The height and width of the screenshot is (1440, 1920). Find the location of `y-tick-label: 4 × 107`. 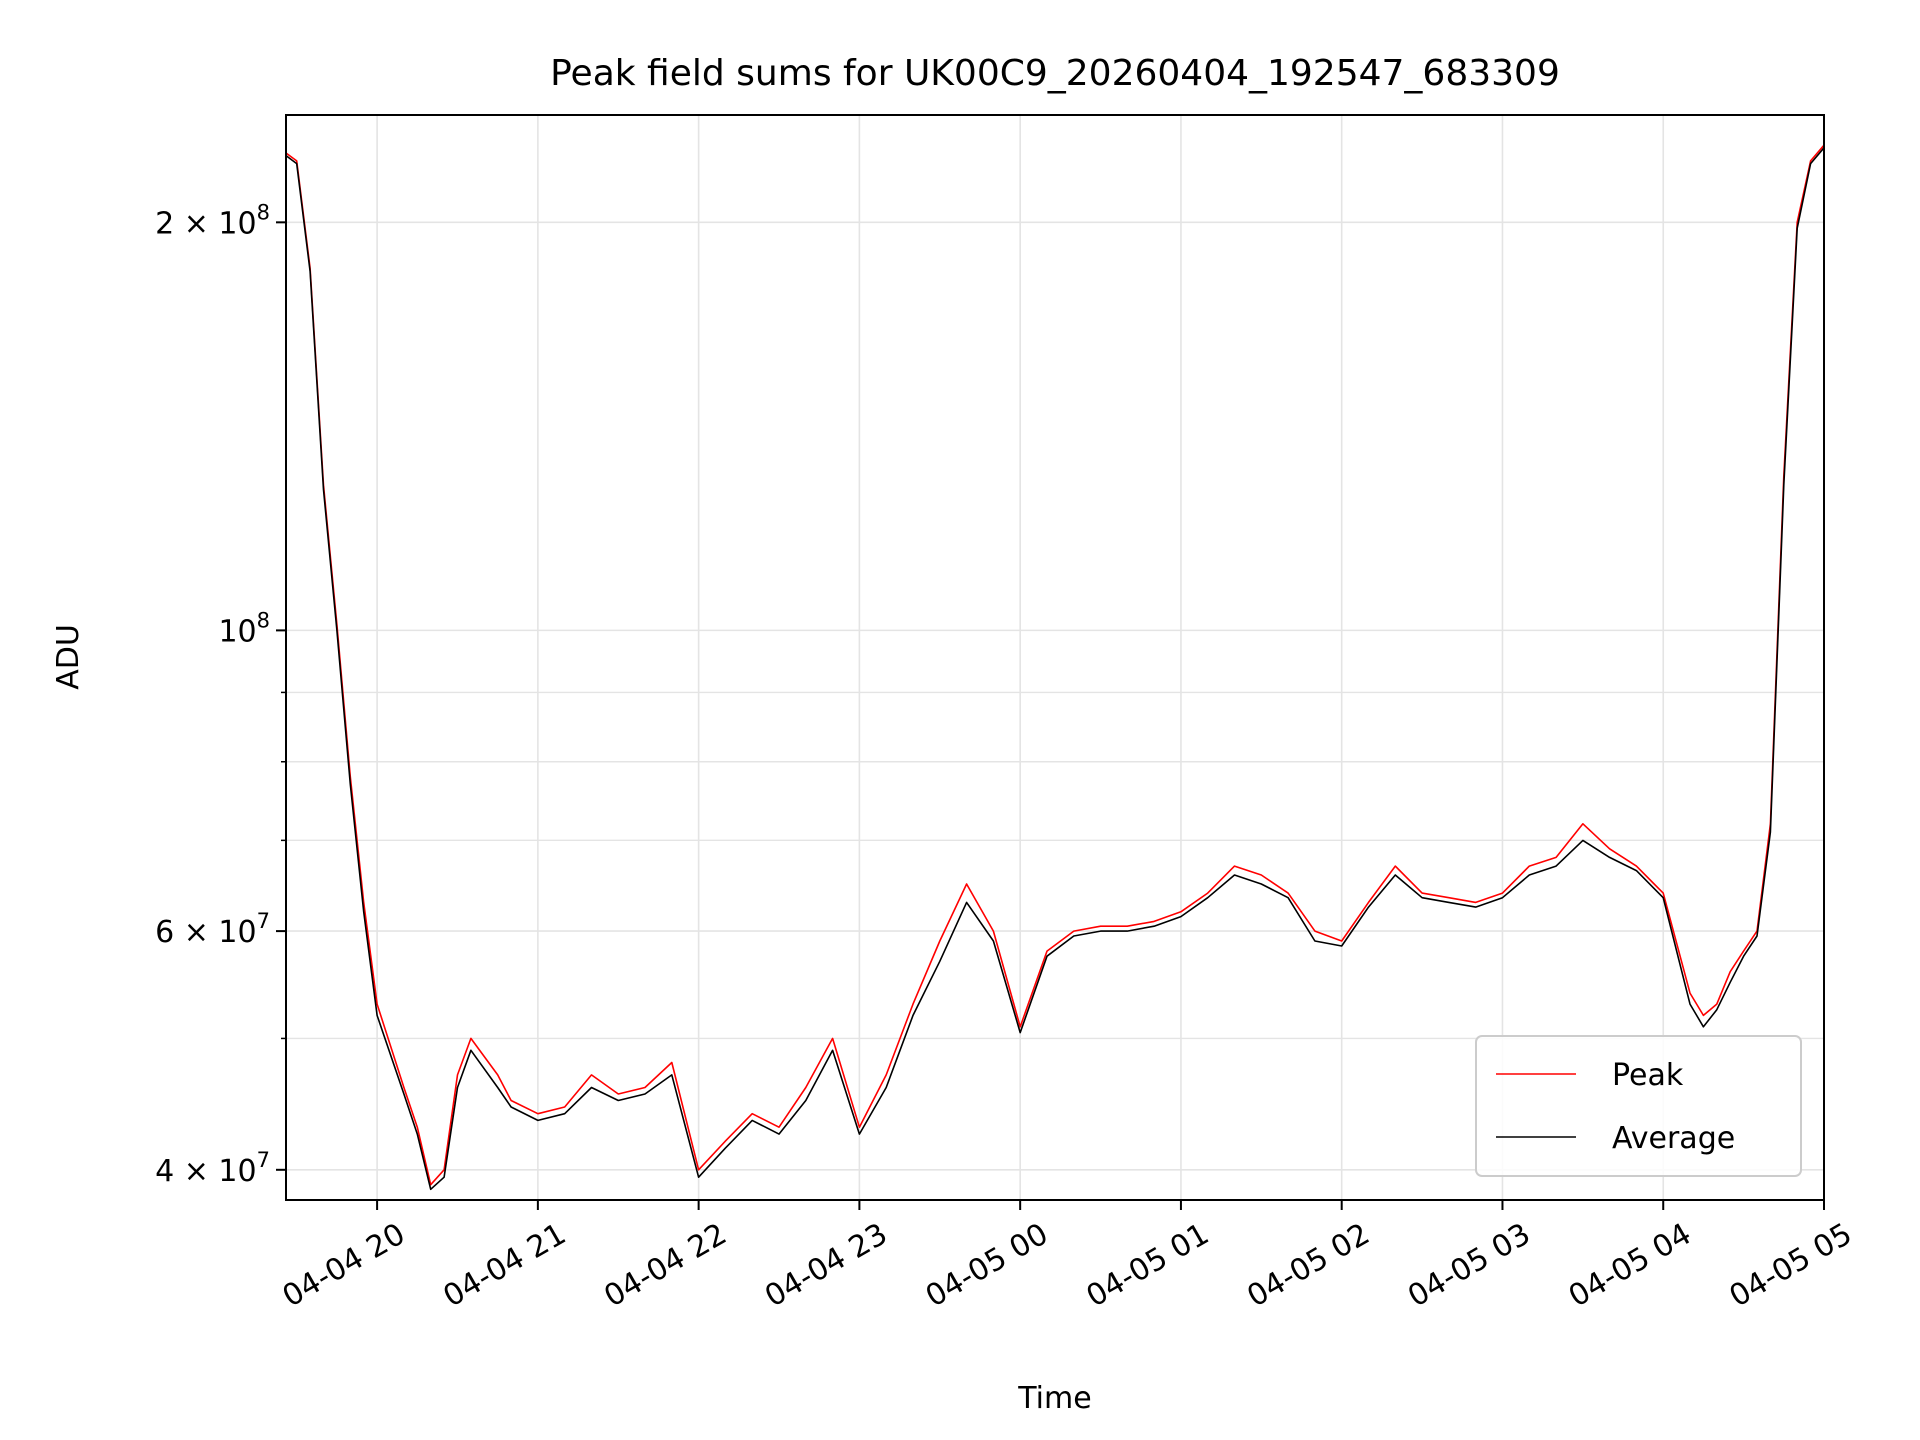

y-tick-label: 4 × 107 is located at coordinates (212, 1168).